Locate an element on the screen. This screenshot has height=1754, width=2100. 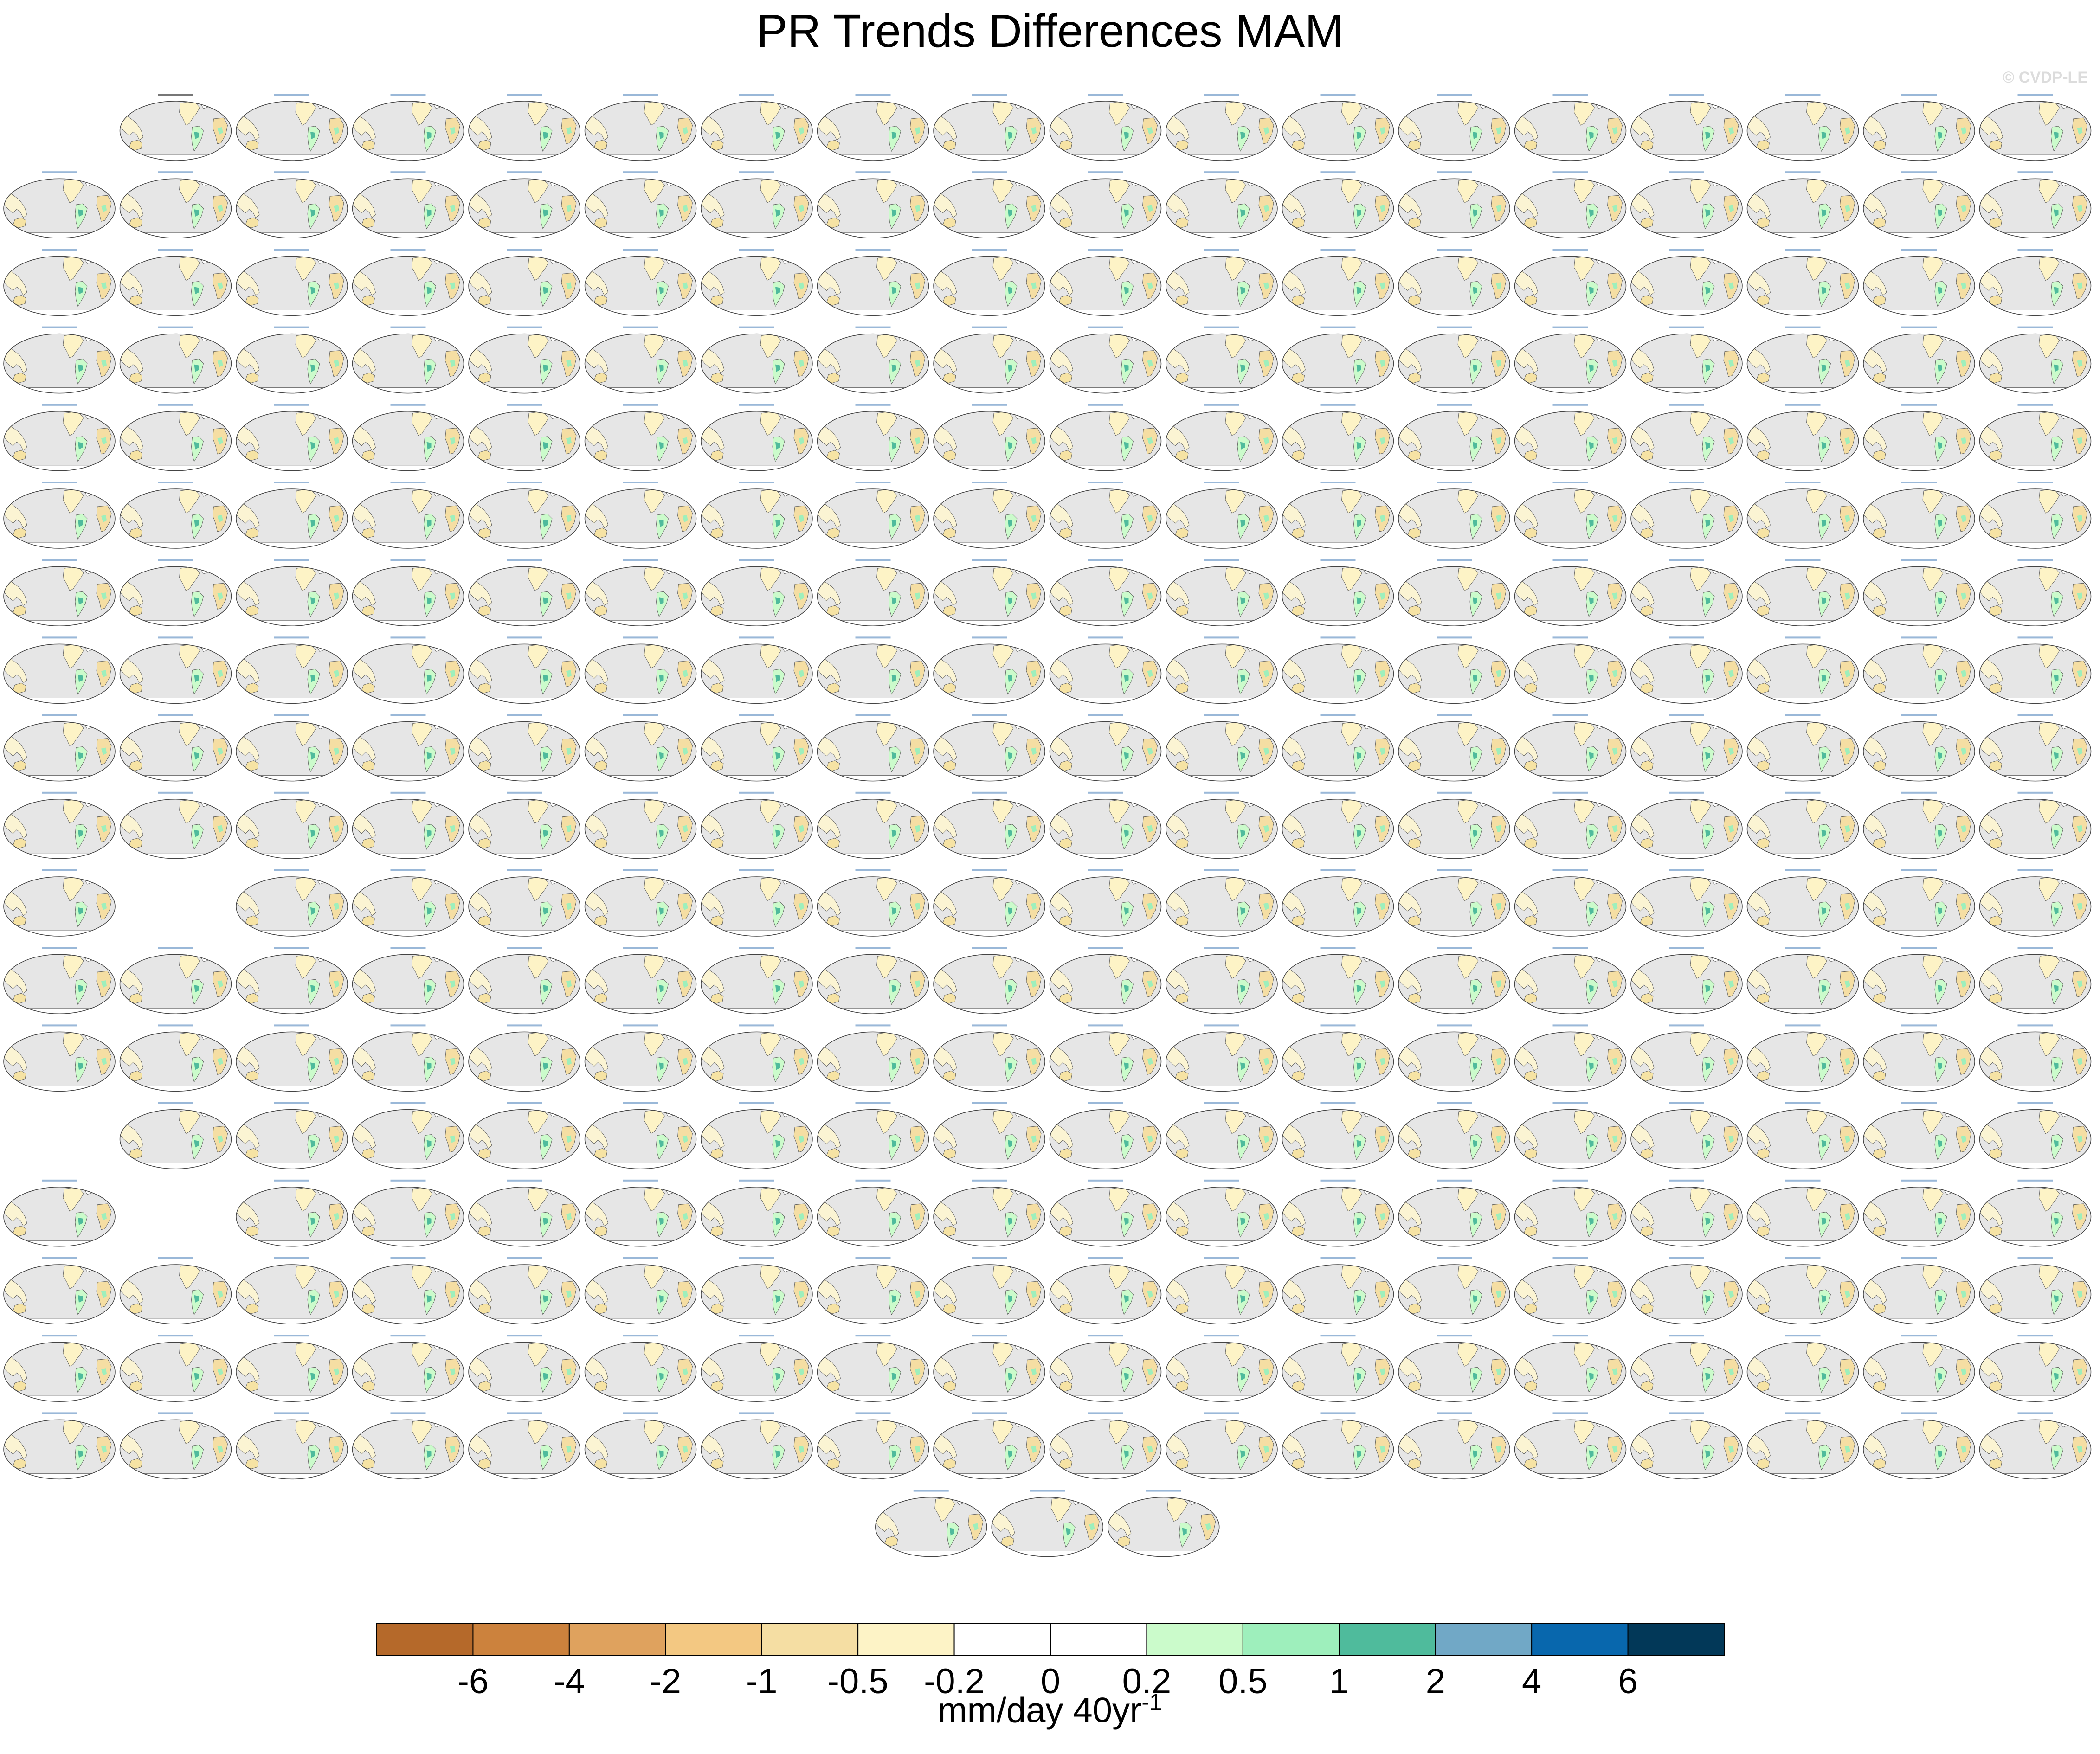
colorbar-boxes is located at coordinates (1050, 1639).